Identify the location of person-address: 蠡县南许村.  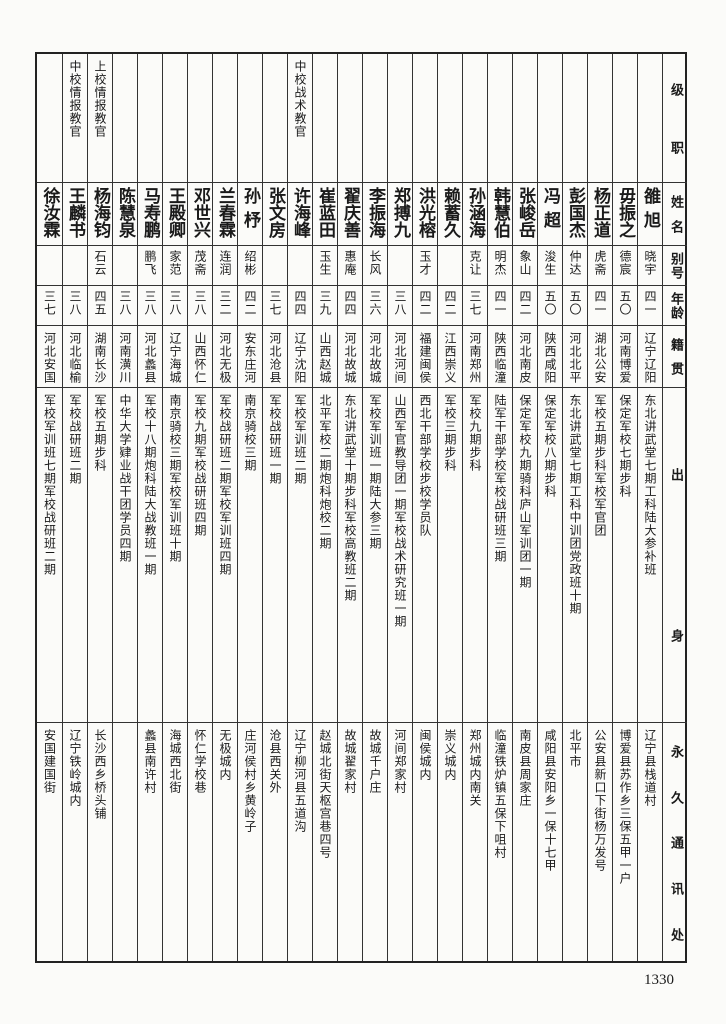
(150, 761).